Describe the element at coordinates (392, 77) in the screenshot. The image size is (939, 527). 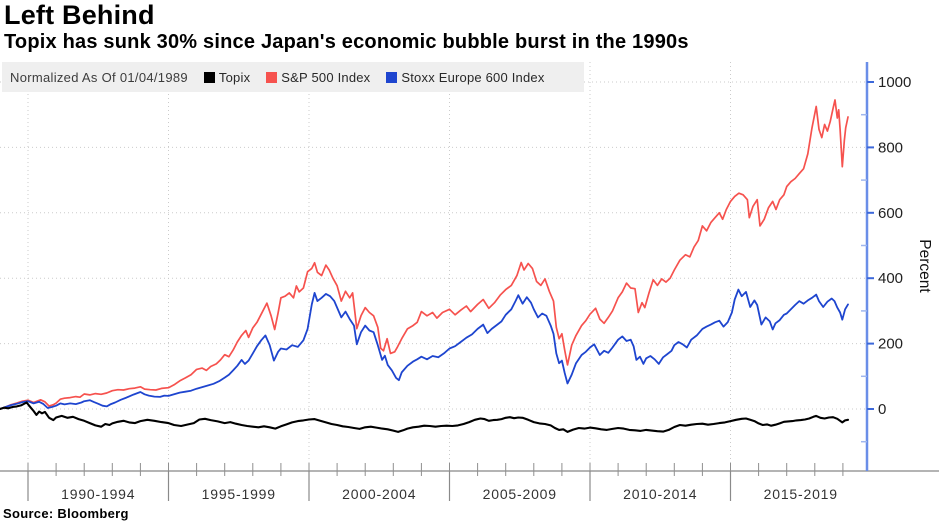
I see `stoxx600-swatch-icon` at that location.